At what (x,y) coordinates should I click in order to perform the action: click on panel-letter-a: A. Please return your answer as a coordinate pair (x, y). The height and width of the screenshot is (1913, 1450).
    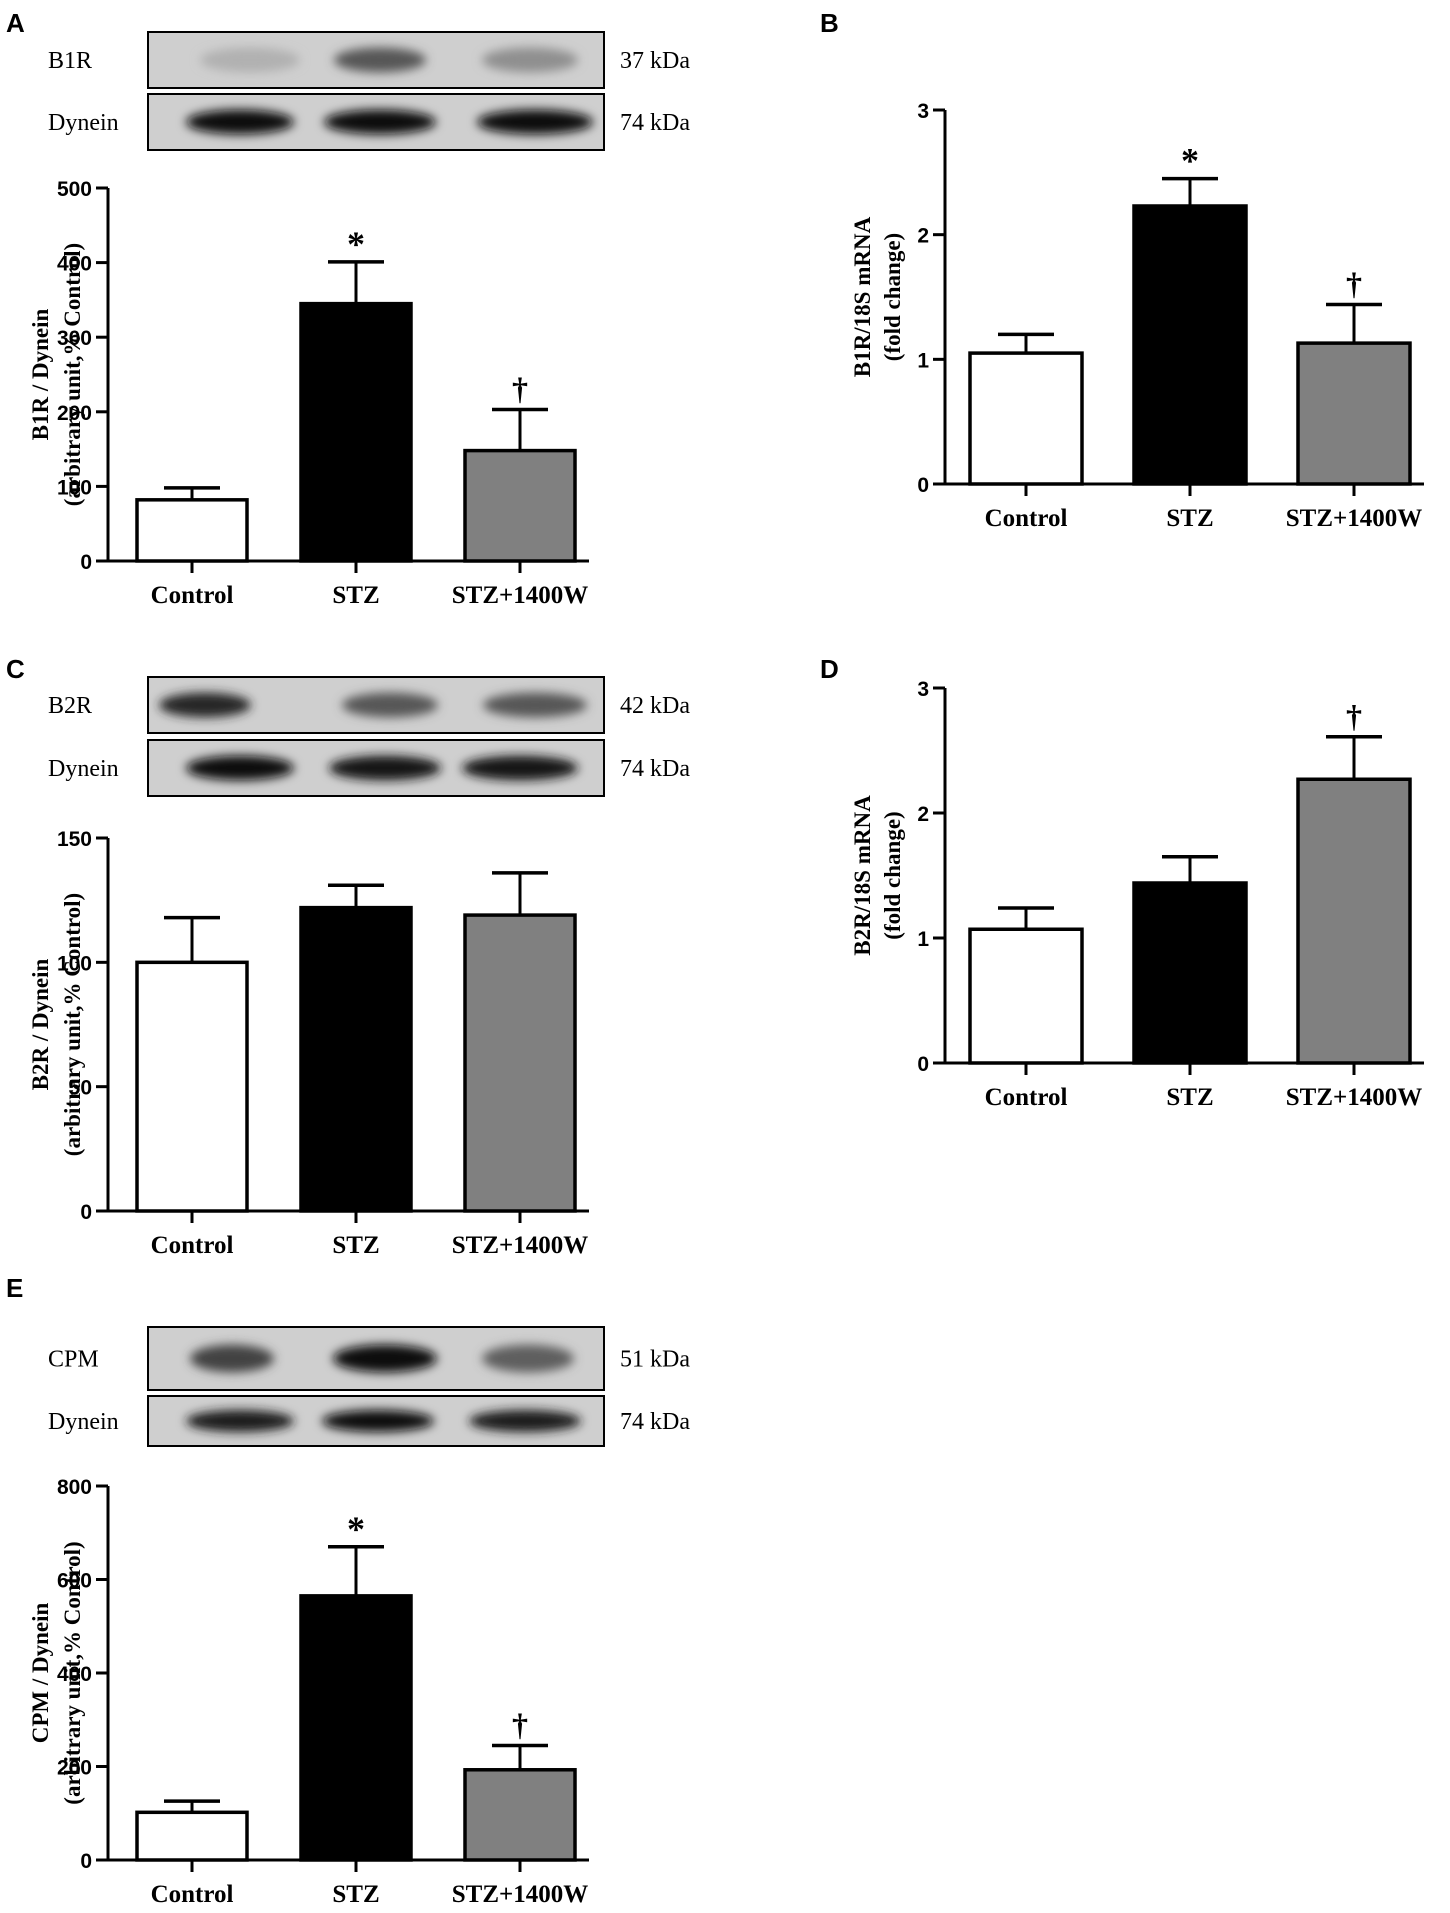
    Looking at the image, I should click on (15, 23).